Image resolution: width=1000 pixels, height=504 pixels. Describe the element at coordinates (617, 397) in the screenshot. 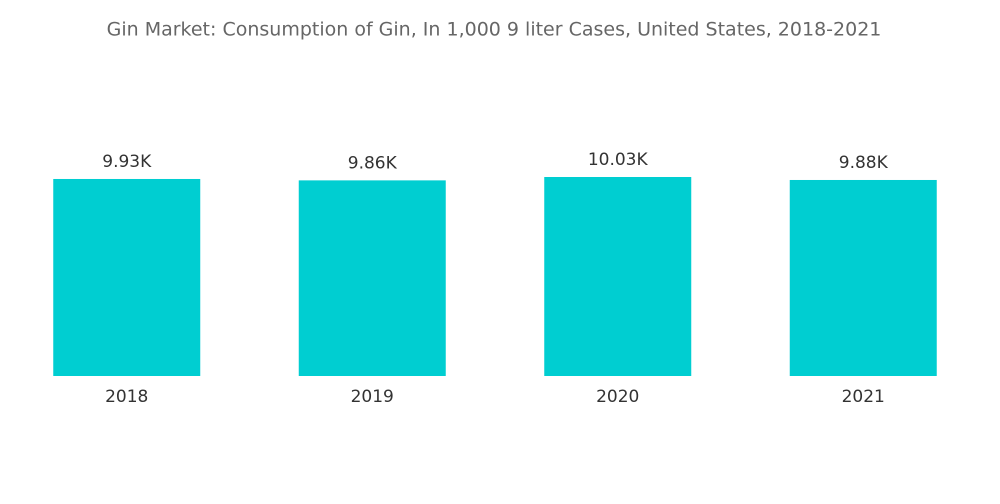

I see `x-tick-label: 2020` at that location.